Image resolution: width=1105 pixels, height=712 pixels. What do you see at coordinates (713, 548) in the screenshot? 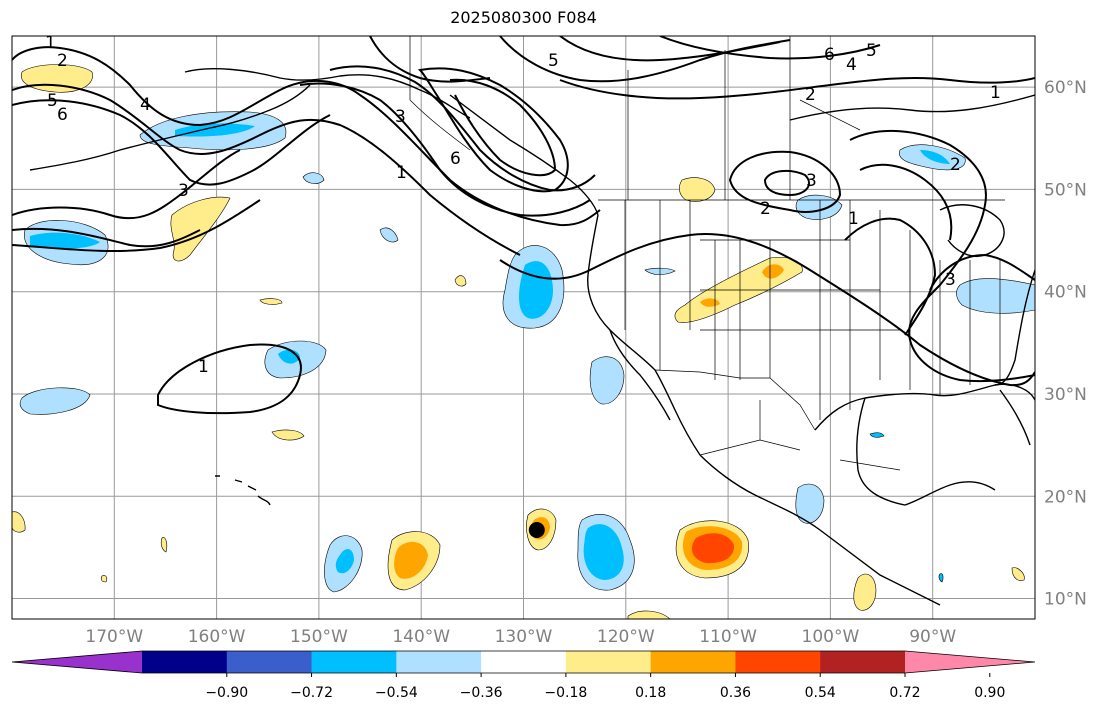
I see `shade-positive-strong` at bounding box center [713, 548].